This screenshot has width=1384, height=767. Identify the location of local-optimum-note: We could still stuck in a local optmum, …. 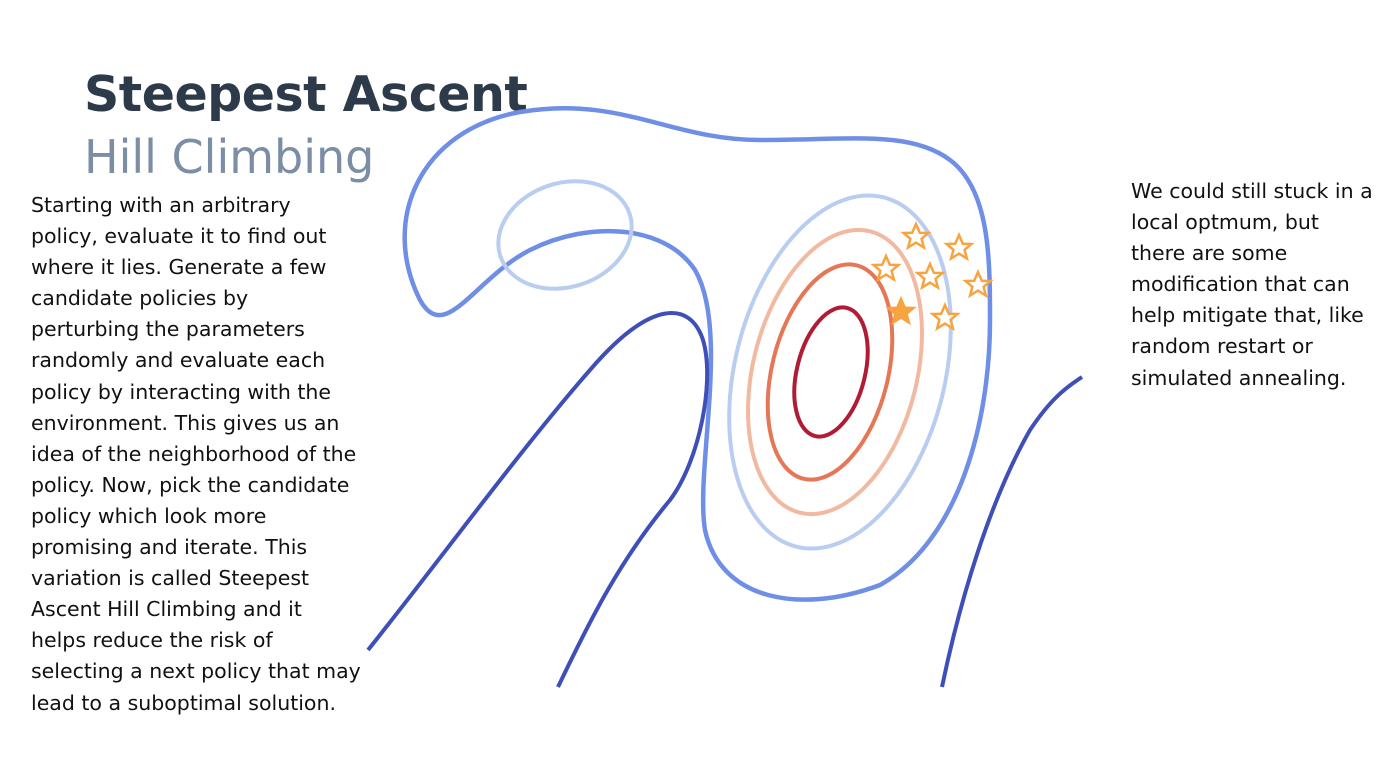
(1252, 284).